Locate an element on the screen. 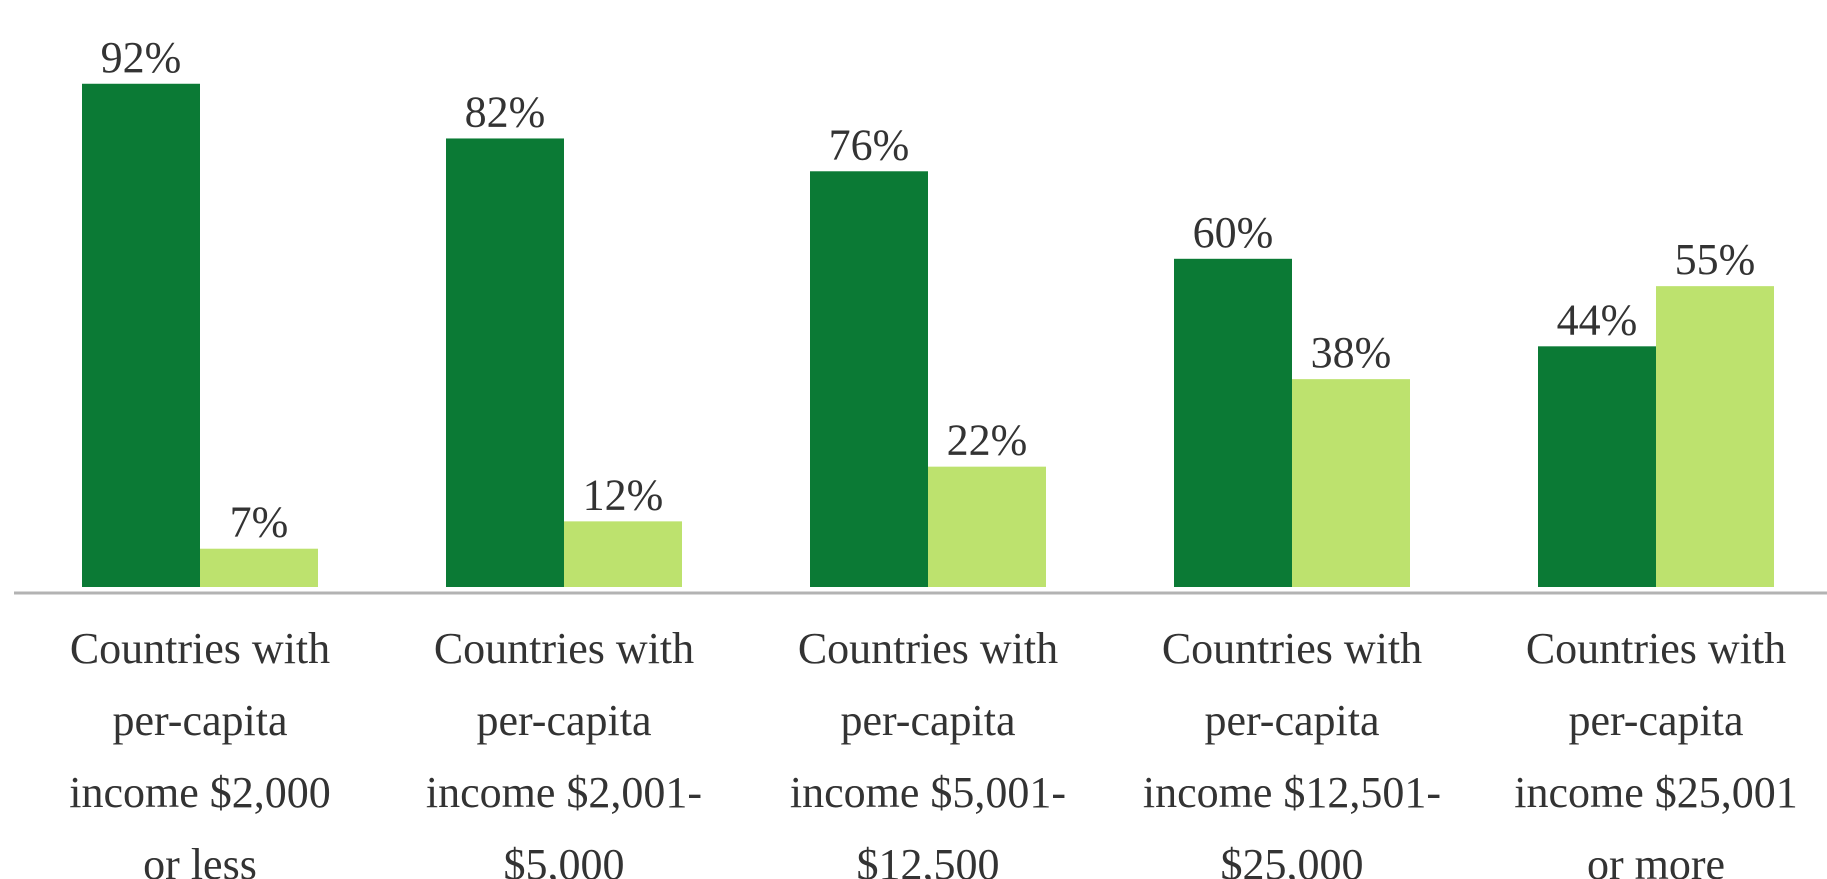 This screenshot has height=879, width=1827. category-label-3-line-3: income $5,001- is located at coordinates (928, 792).